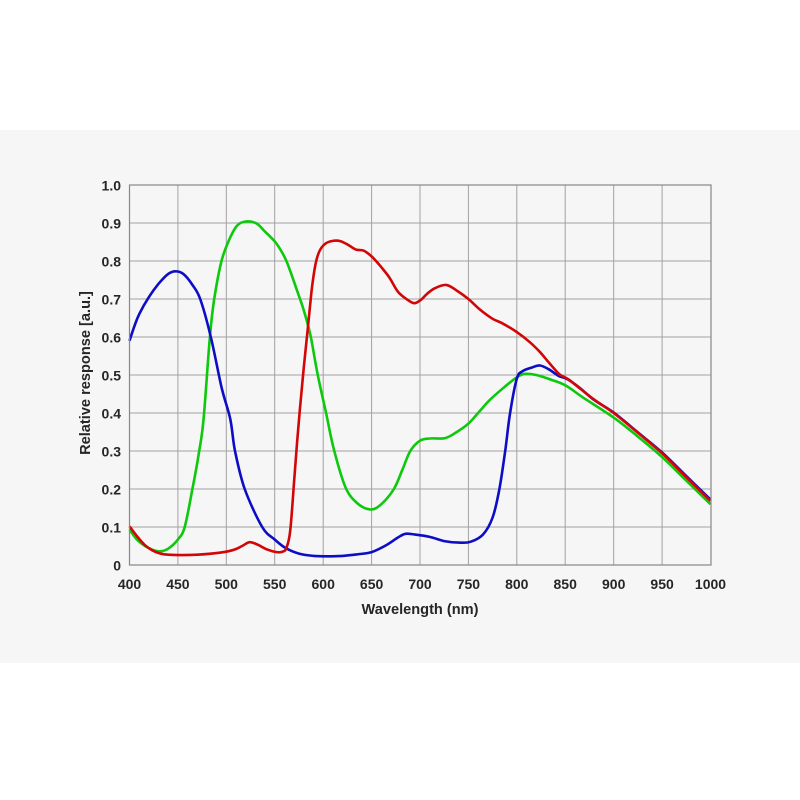 The image size is (800, 800). I want to click on svg-text: 450, so click(178, 584).